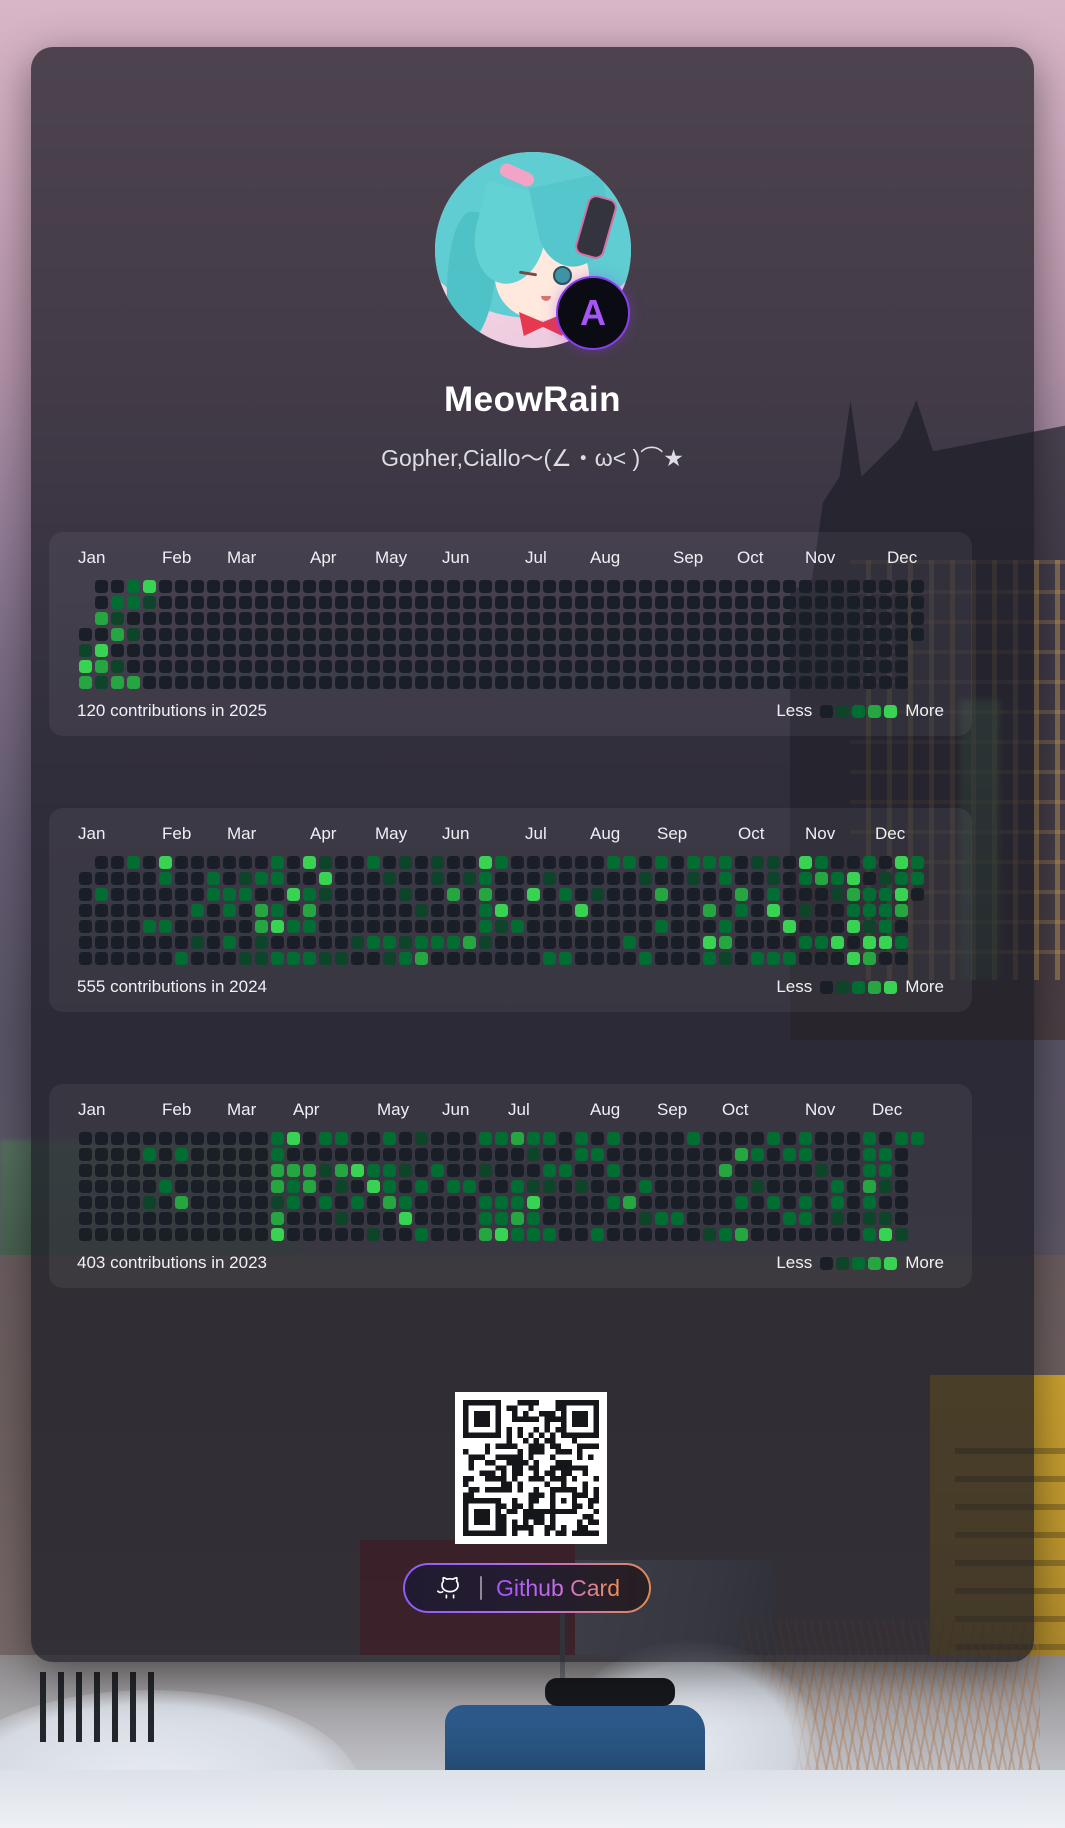  What do you see at coordinates (531, 1468) in the screenshot?
I see `qr-code-pattern` at bounding box center [531, 1468].